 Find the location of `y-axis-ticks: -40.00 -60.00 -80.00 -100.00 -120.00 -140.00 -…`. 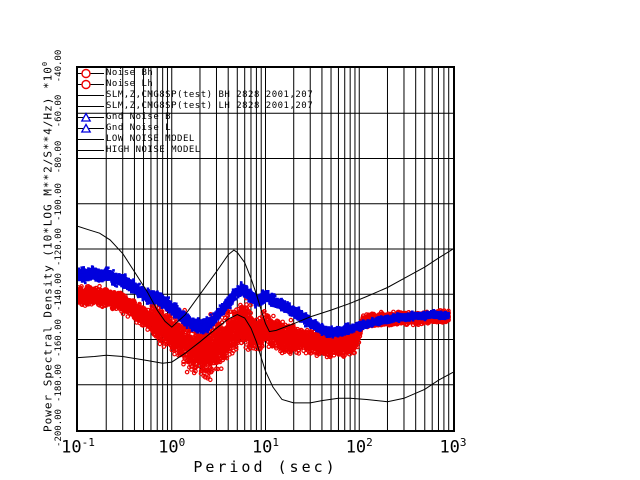

y-axis-ticks: -40.00 -60.00 -80.00 -100.00 -120.00 -140.00 -… is located at coordinates (62, 248).